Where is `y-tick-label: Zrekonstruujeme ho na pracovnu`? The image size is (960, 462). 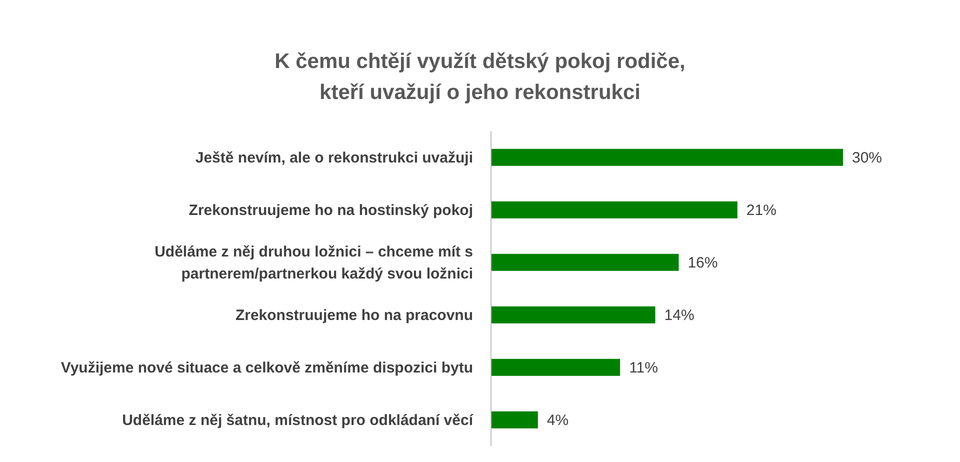 y-tick-label: Zrekonstruujeme ho na pracovnu is located at coordinates (354, 315).